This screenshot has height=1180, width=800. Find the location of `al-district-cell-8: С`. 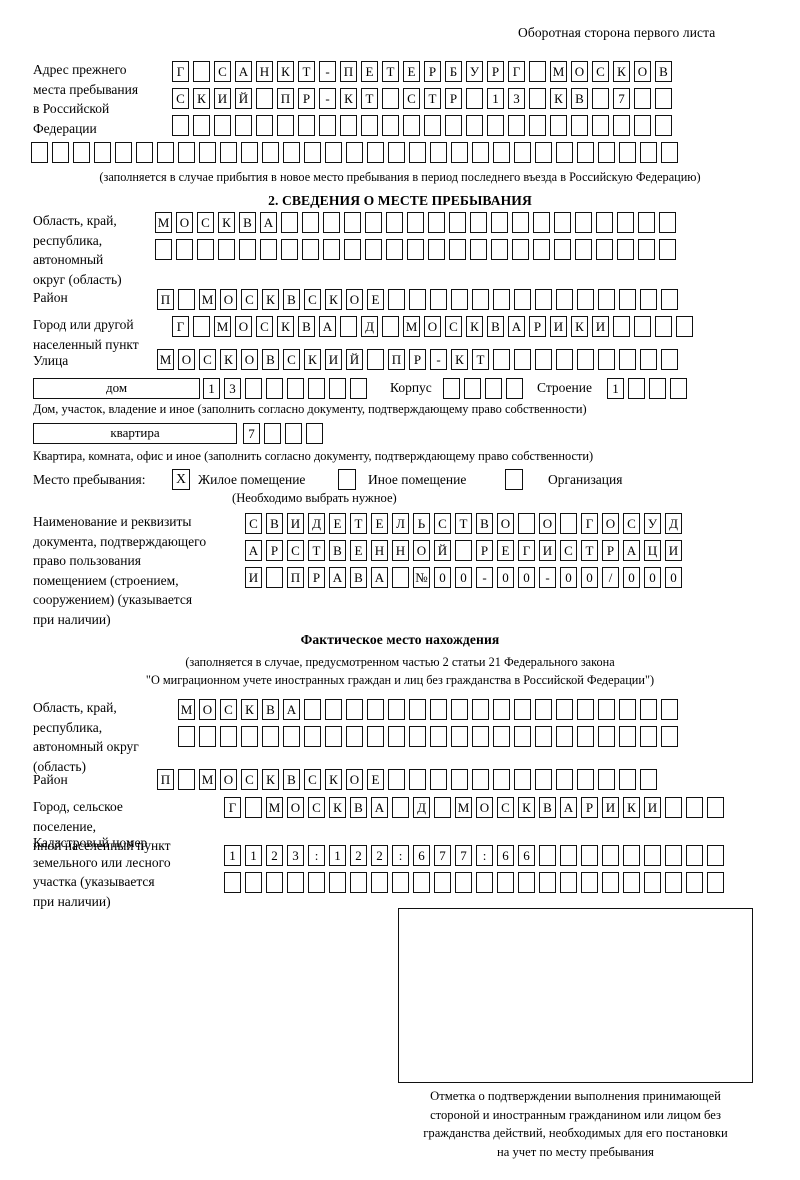

al-district-cell-8: С is located at coordinates (312, 779).